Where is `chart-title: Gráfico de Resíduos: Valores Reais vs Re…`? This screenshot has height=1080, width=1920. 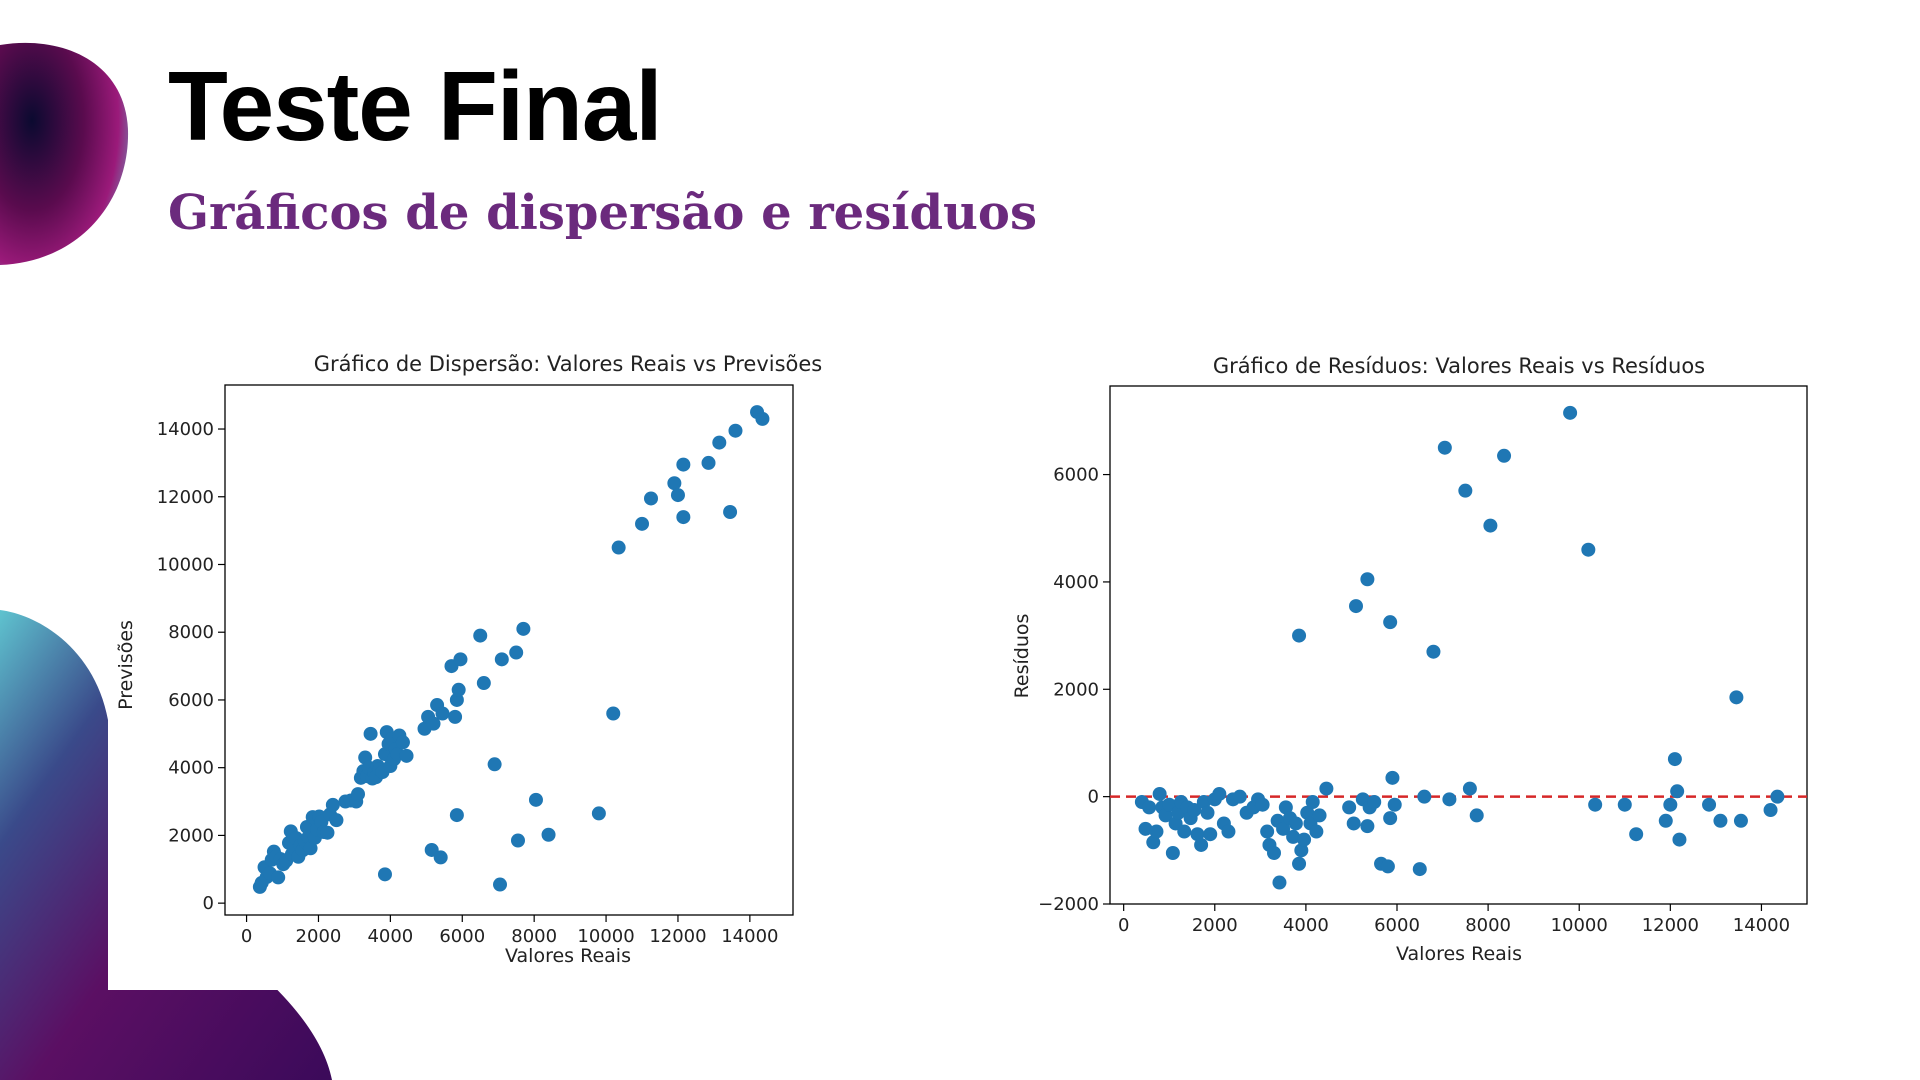
chart-title: Gráfico de Resíduos: Valores Reais vs Re… is located at coordinates (1459, 366).